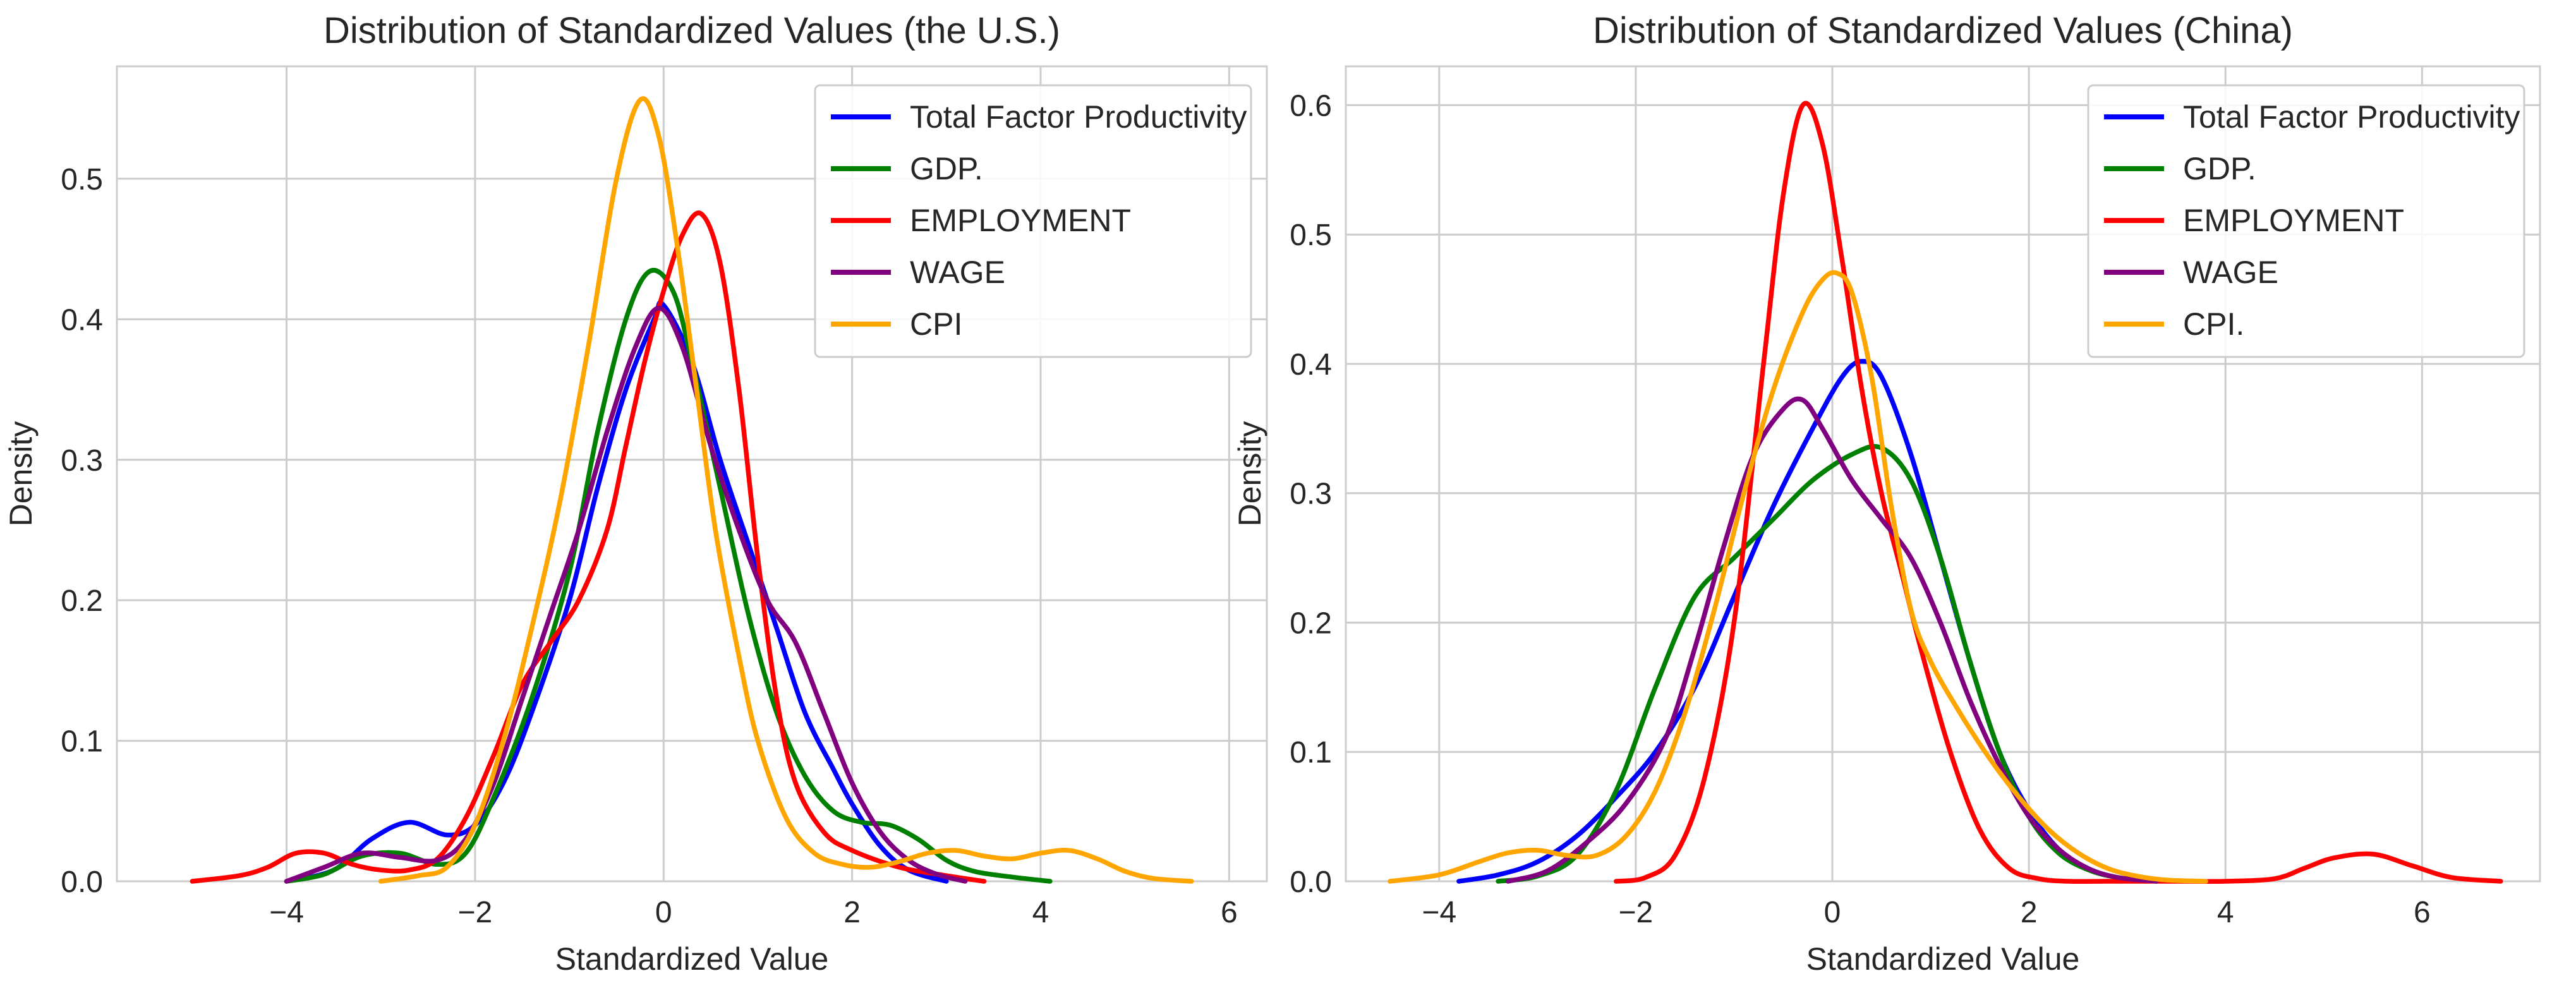 This screenshot has height=995, width=2576. I want to click on series-line-wage, so click(1832, 640).